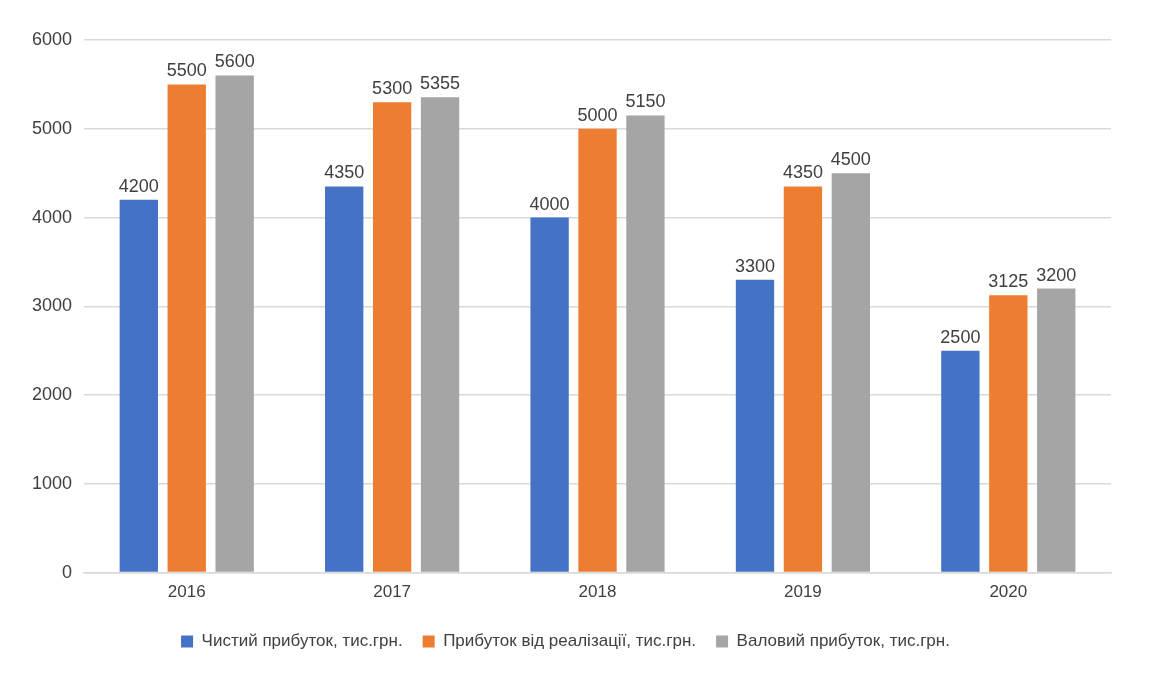 This screenshot has width=1151, height=680. Describe the element at coordinates (186, 592) in the screenshot. I see `x-tick-label: 2016` at that location.